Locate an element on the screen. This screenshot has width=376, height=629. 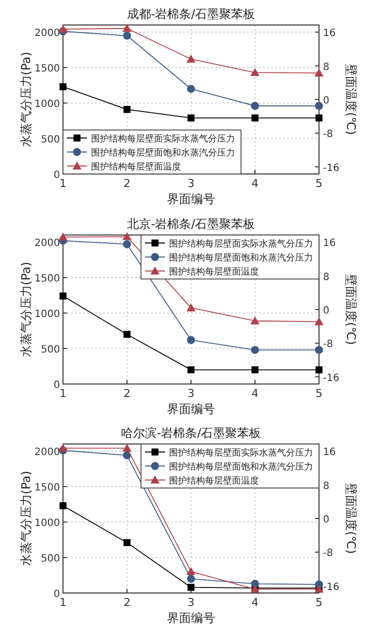
chart-title: 成都-岩棉条/石墨聚苯板 is located at coordinates (191, 14).